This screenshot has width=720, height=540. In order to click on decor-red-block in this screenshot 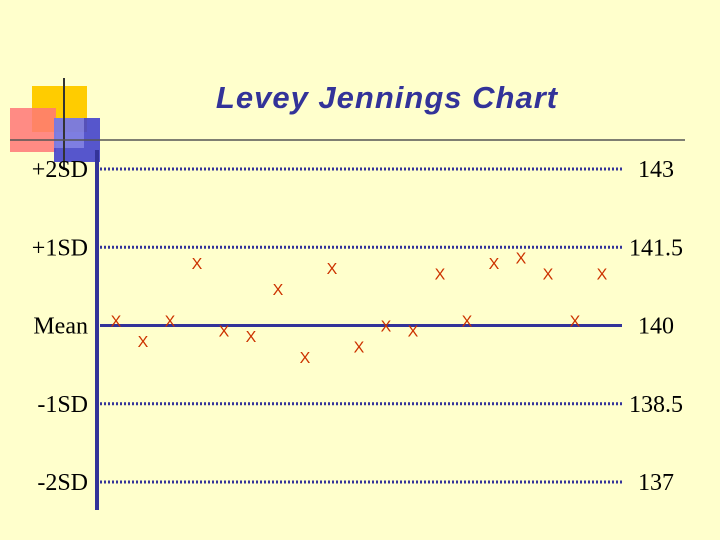, I will do `click(33, 130)`.